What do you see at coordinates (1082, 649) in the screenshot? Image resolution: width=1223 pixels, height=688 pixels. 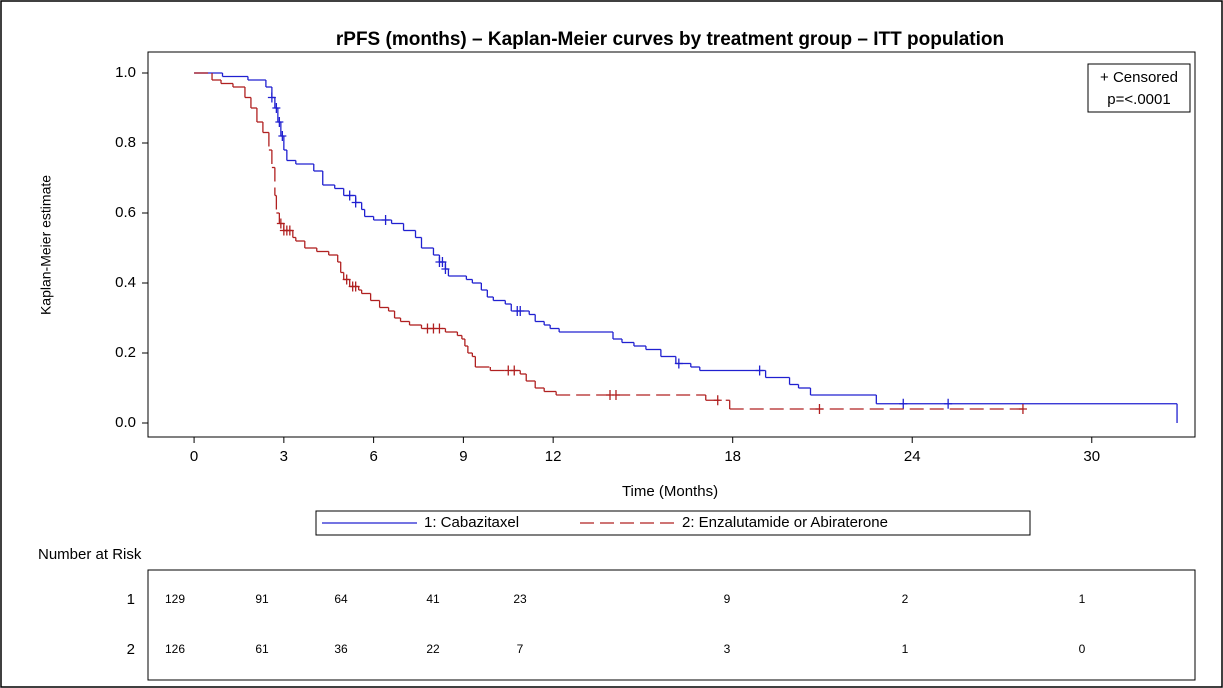 I see `risk-value: 0` at bounding box center [1082, 649].